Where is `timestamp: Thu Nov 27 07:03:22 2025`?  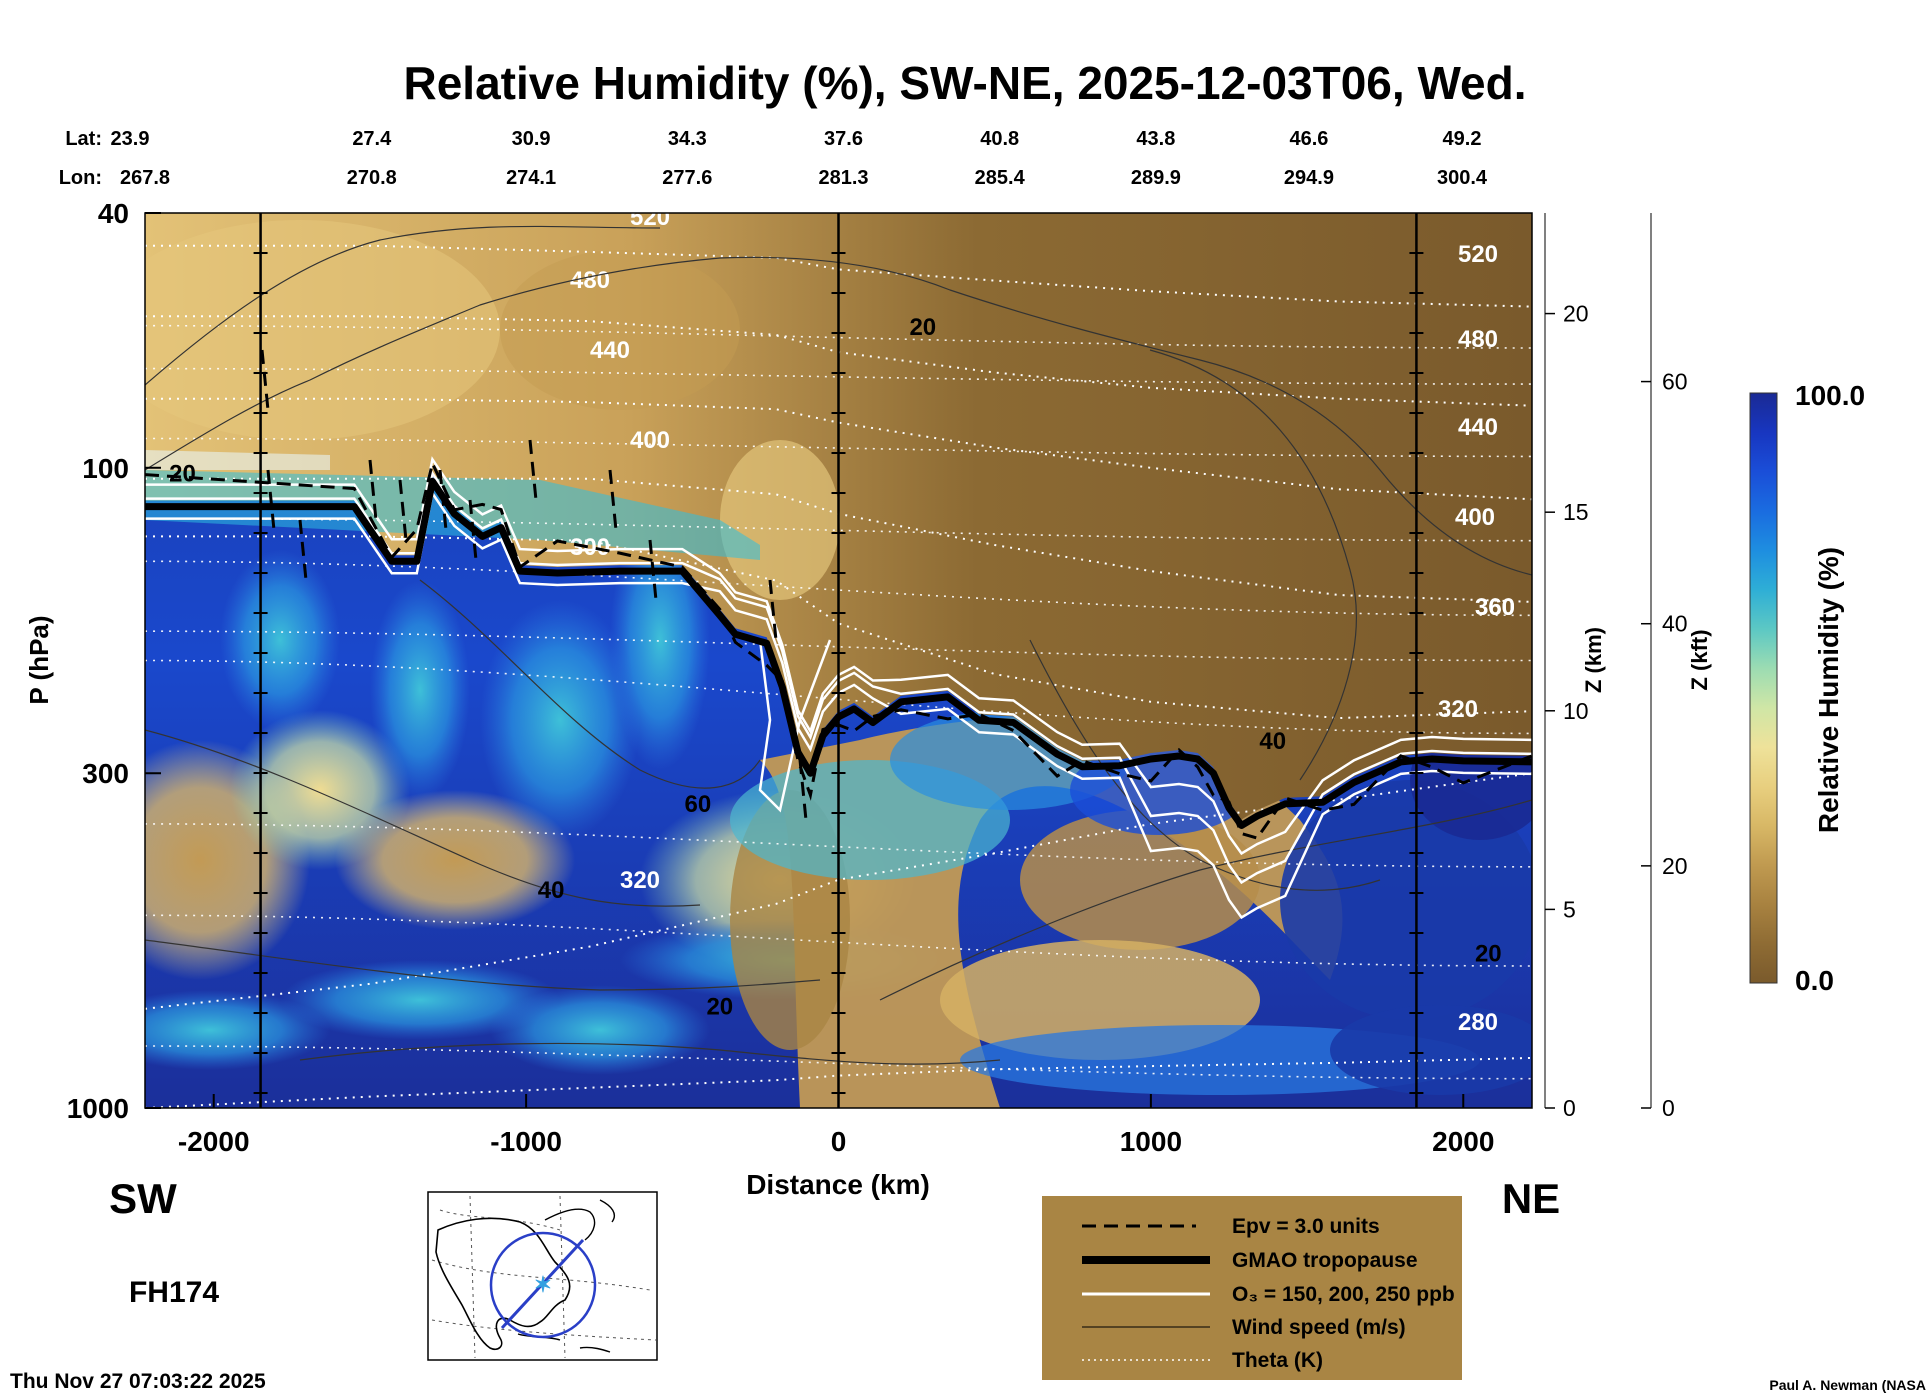
timestamp: Thu Nov 27 07:03:22 2025 is located at coordinates (138, 1381).